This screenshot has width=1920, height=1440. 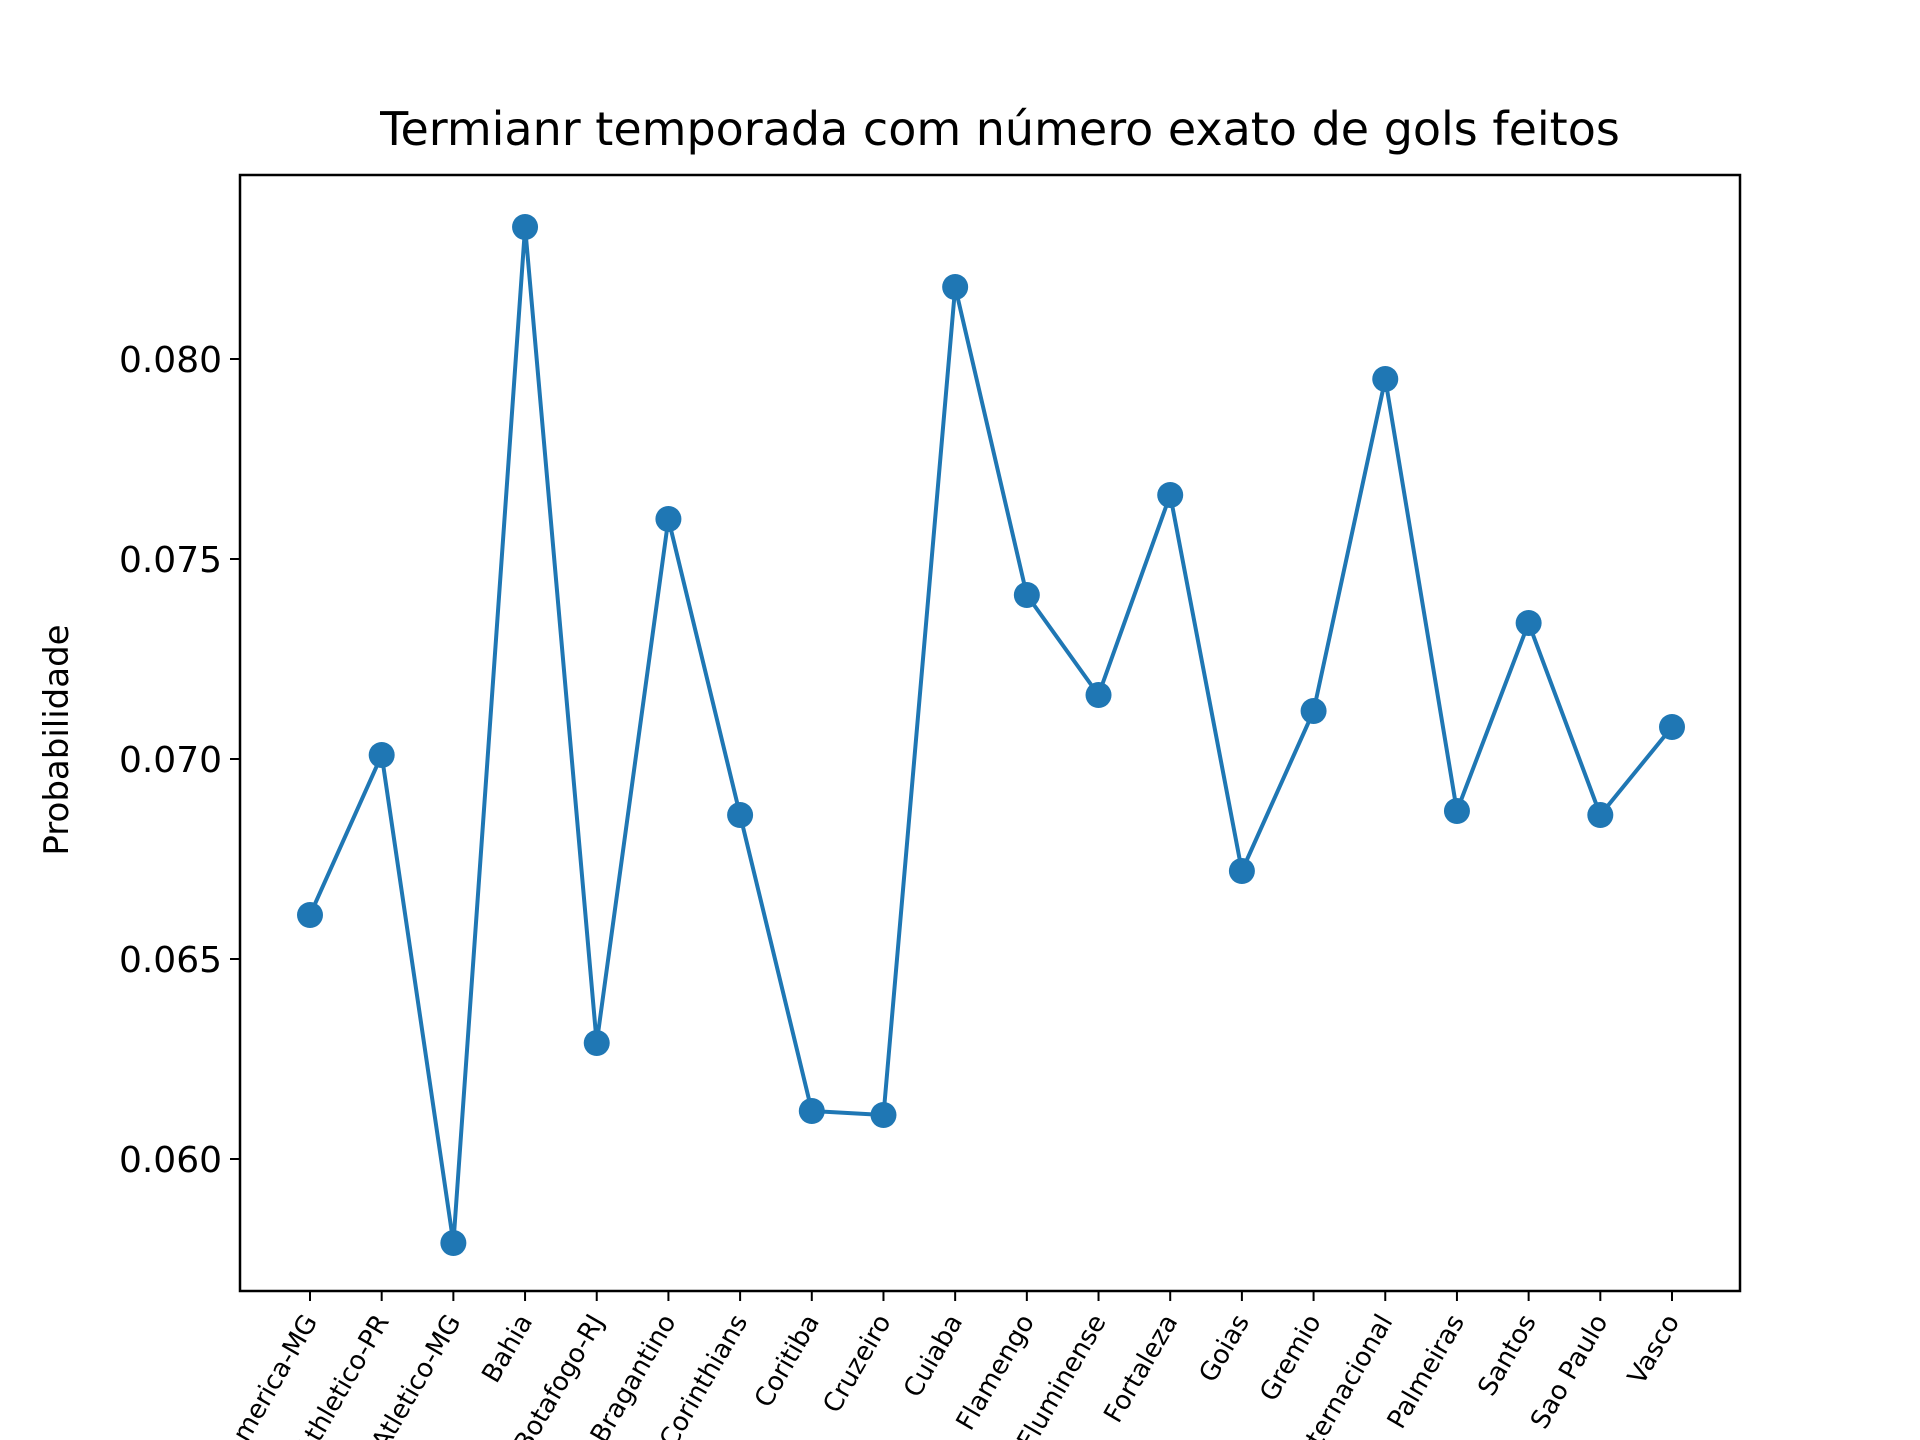 I want to click on x-tick-label: Cruzeiro, so click(x=857, y=1364).